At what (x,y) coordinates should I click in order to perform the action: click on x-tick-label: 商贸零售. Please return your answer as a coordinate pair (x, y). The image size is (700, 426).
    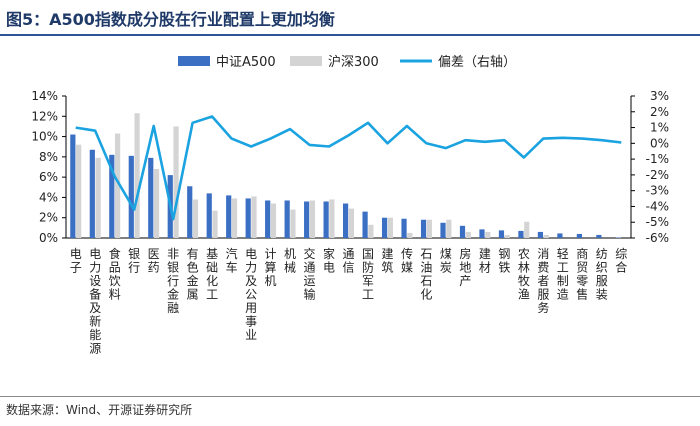
    Looking at the image, I should click on (582, 274).